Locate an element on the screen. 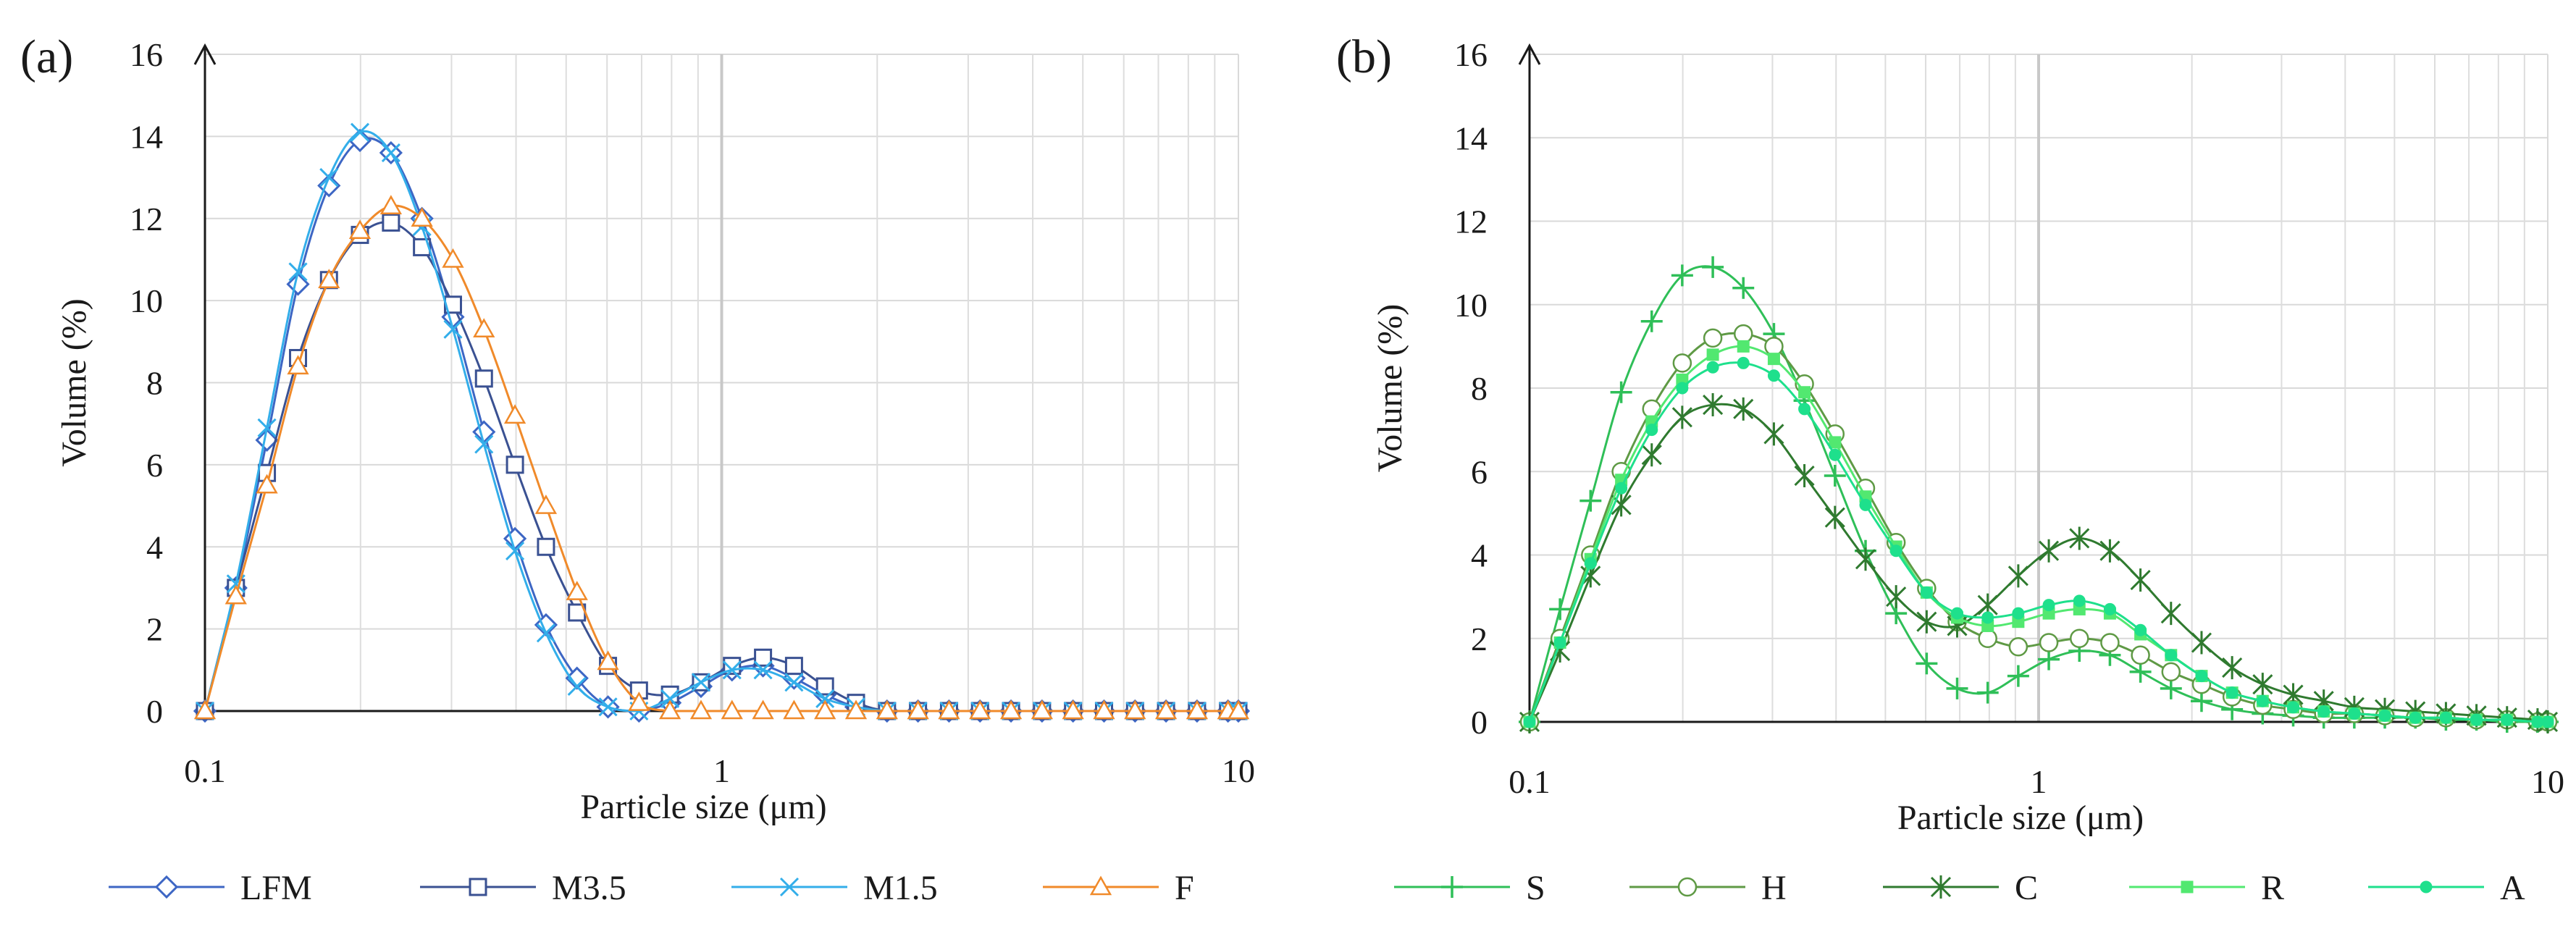 This screenshot has height=942, width=2576. legend-entry-h: H is located at coordinates (1708, 888).